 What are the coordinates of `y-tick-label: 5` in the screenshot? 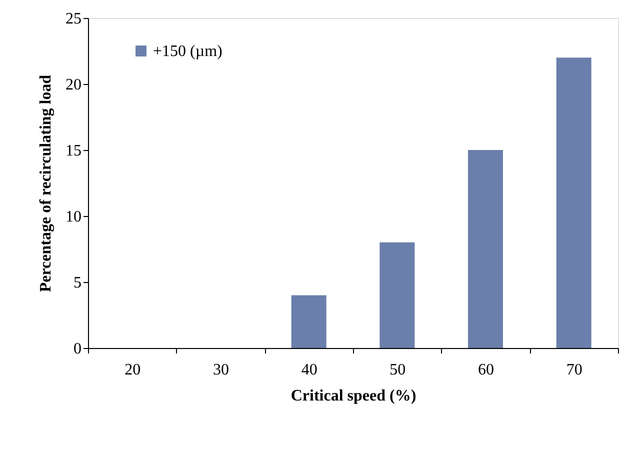 It's located at (78, 283).